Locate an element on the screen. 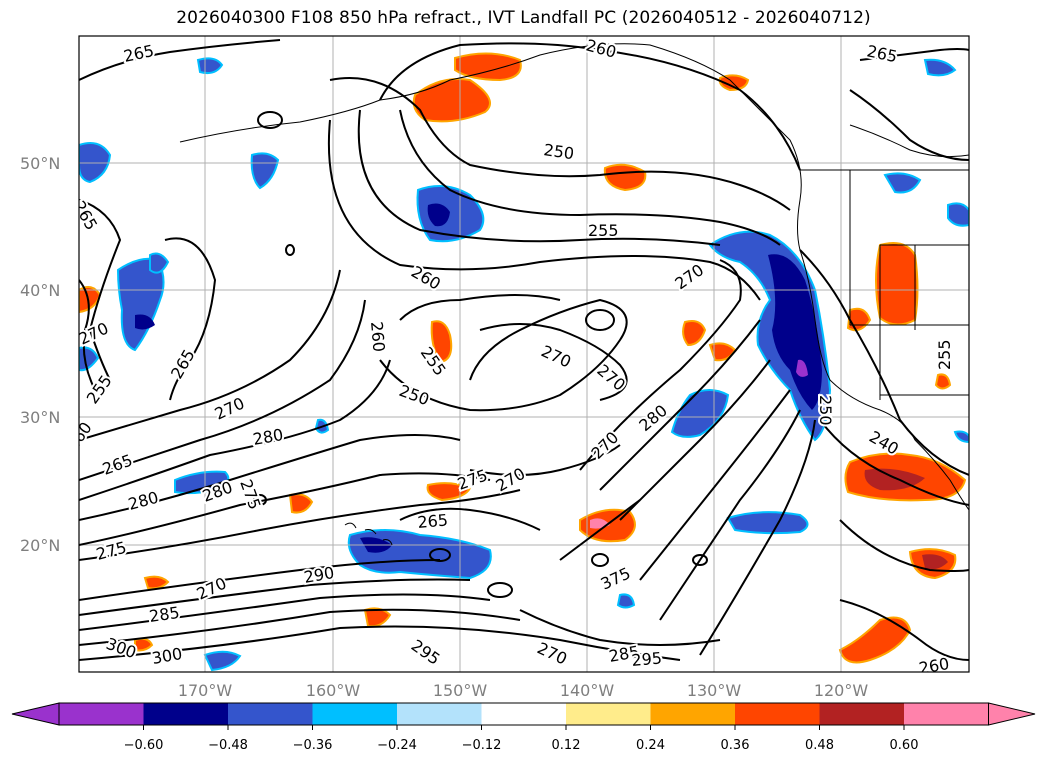 The height and width of the screenshot is (765, 1047). lon-label-120w: 120°W is located at coordinates (841, 690).